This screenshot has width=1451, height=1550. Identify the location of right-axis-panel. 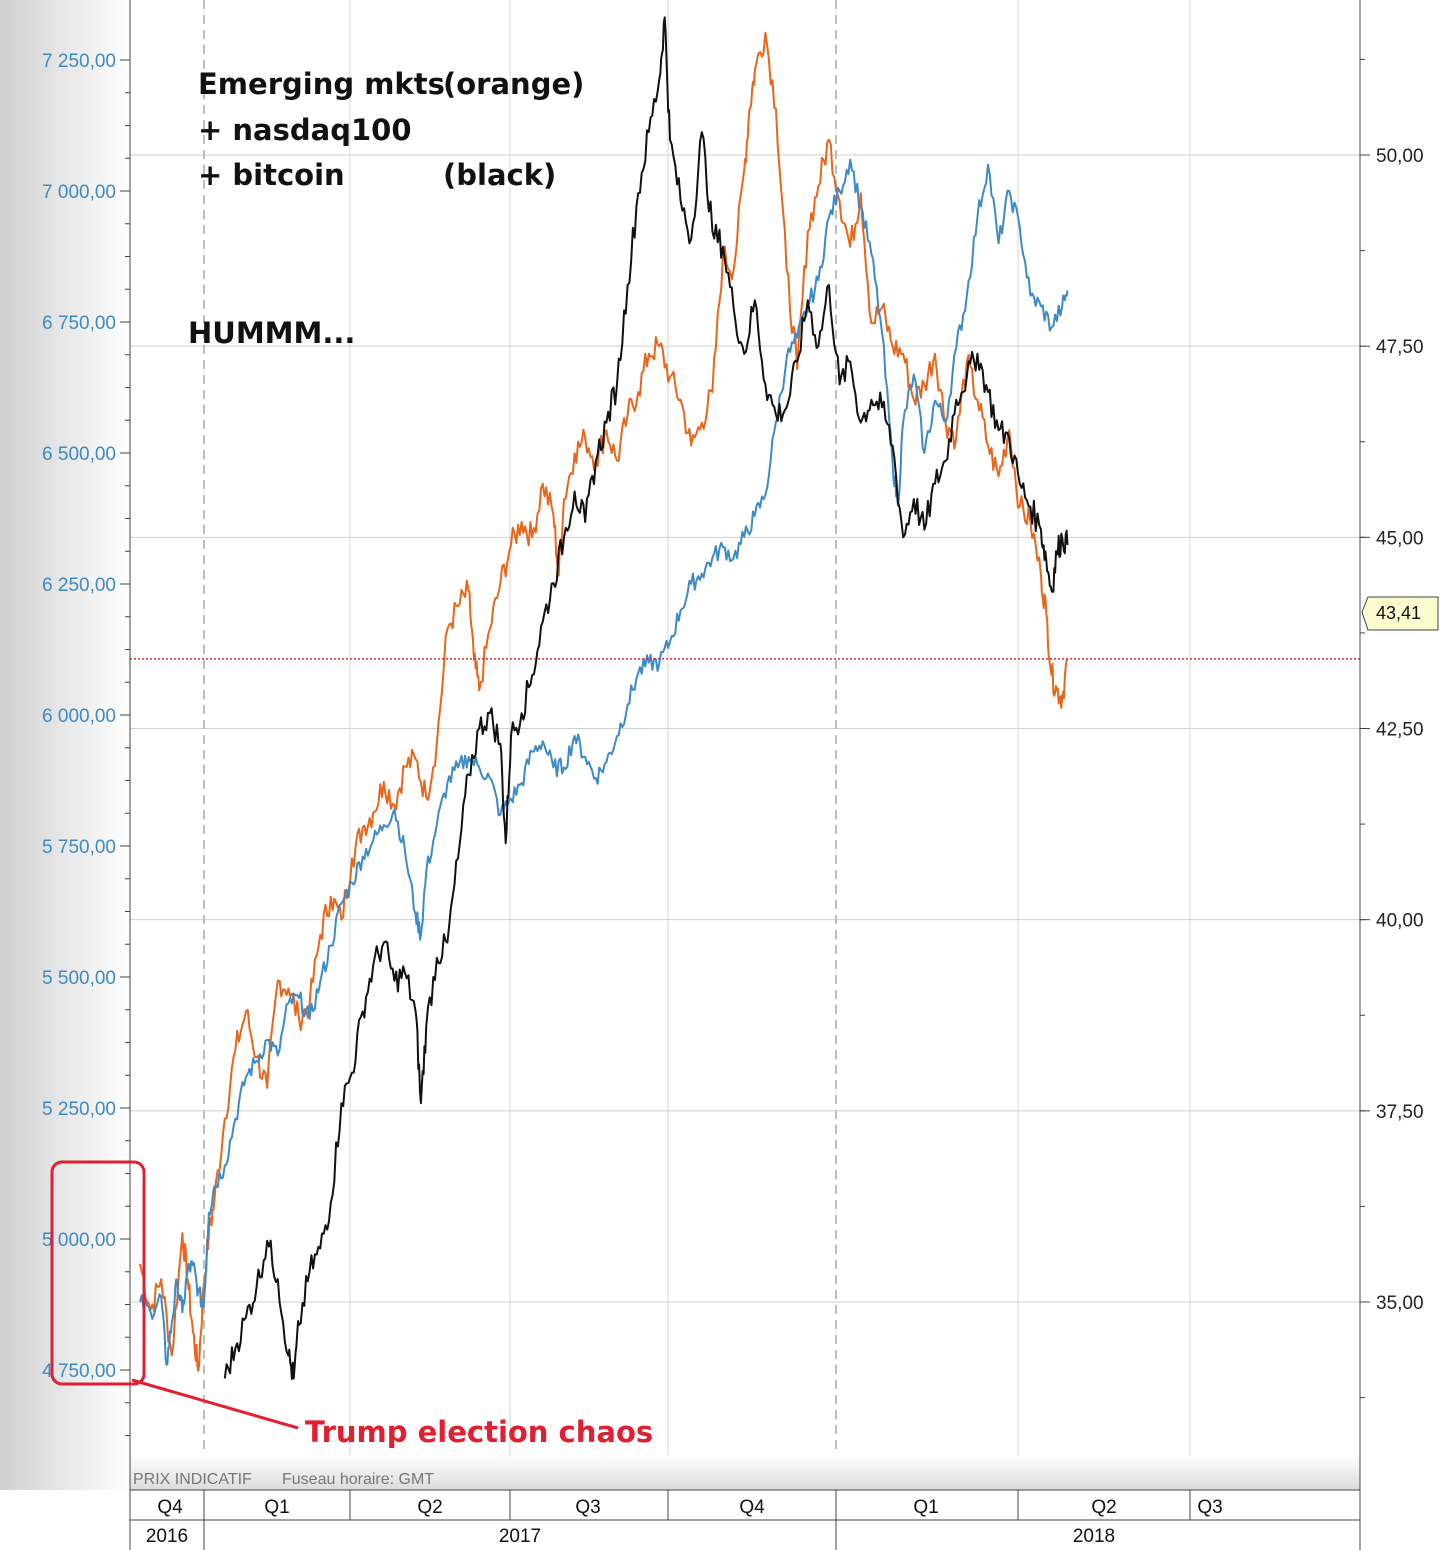
(1405, 775).